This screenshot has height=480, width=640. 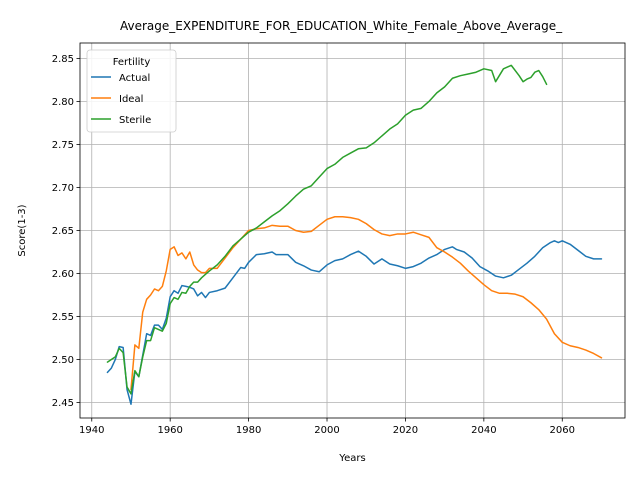 What do you see at coordinates (169, 430) in the screenshot?
I see `x-tick-label: 1960` at bounding box center [169, 430].